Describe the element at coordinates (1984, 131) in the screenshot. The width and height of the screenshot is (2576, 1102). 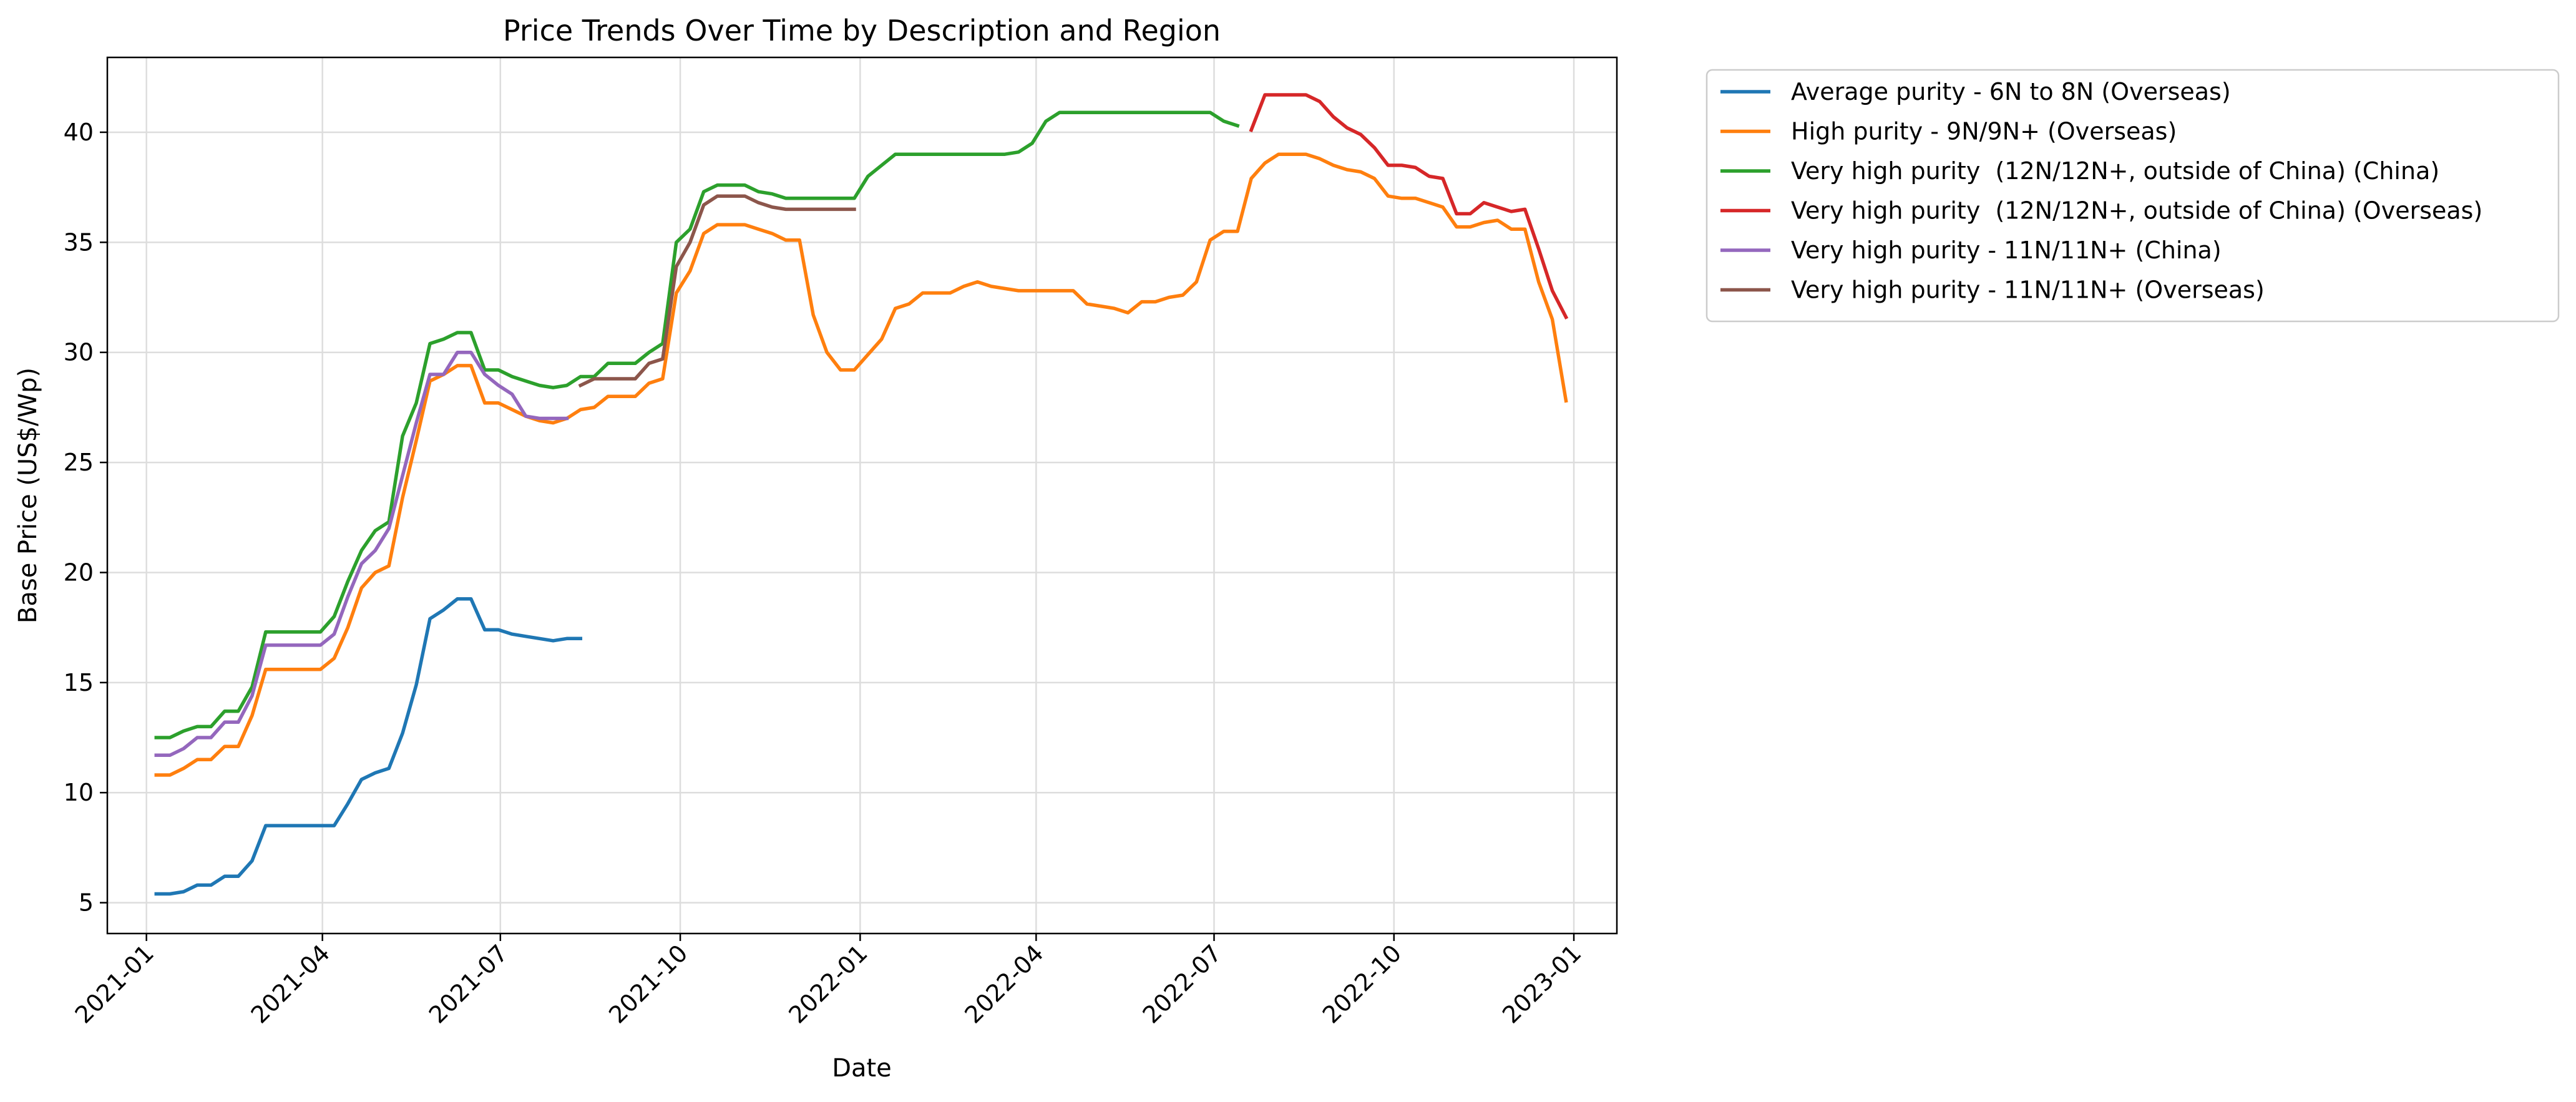
I see `legend-label-2: High purity - 9N/9N+ (Overseas)` at that location.